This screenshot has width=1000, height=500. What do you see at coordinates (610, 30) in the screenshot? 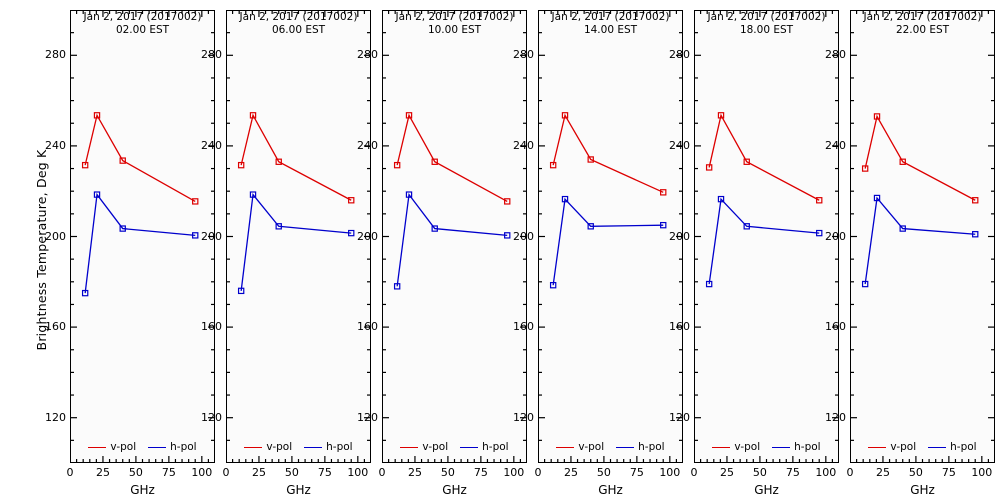
I see `panel-title-time: 14.00 EST` at bounding box center [610, 30].